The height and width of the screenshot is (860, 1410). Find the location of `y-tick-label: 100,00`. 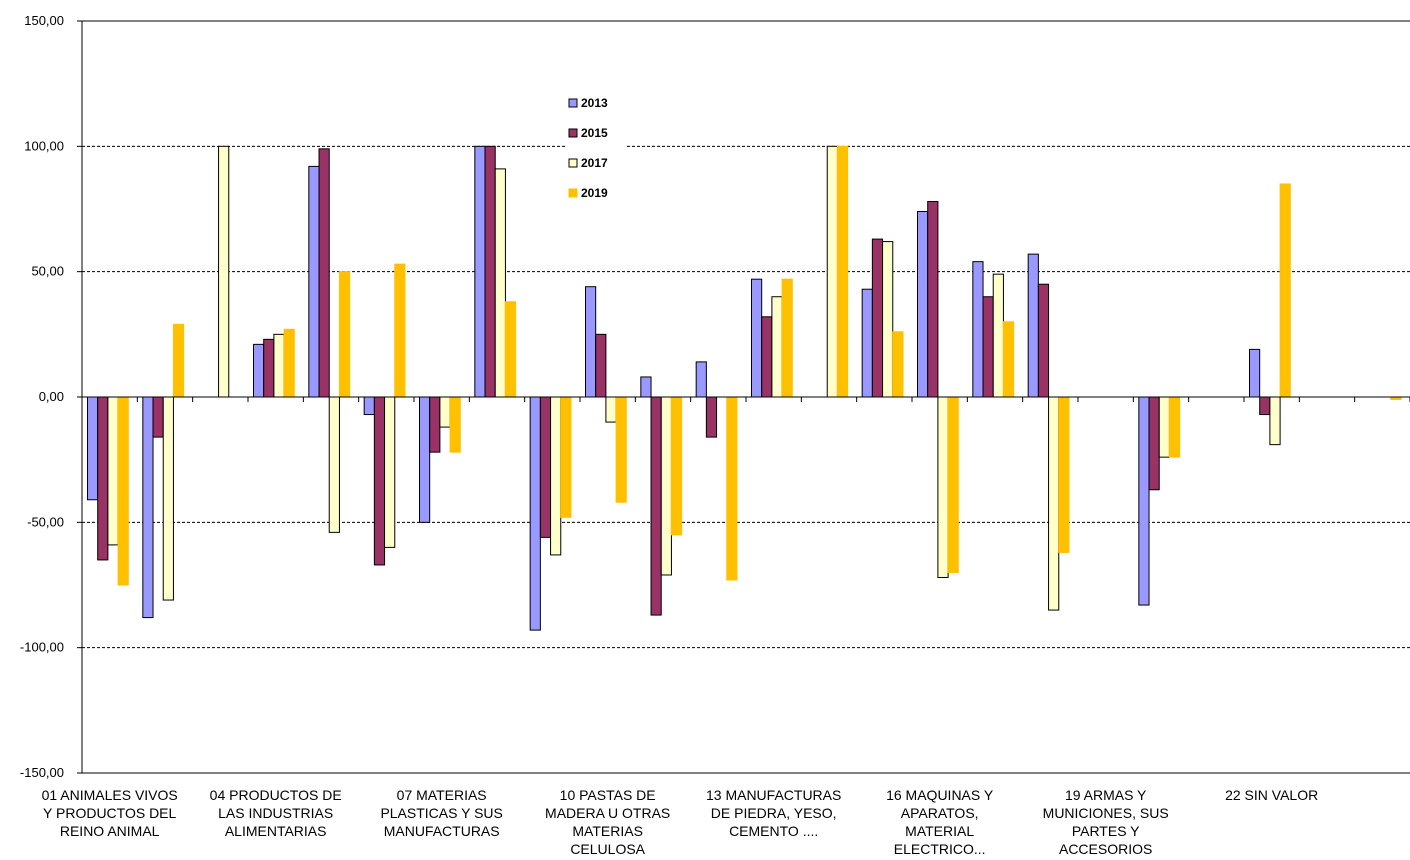

y-tick-label: 100,00 is located at coordinates (44, 145).